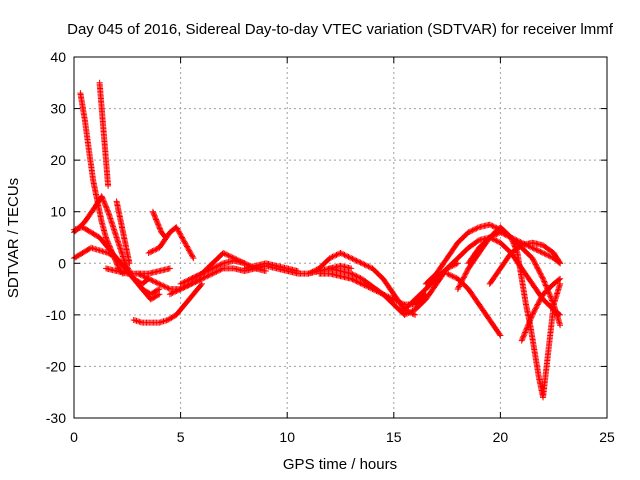 The image size is (640, 480). What do you see at coordinates (58, 160) in the screenshot?
I see `y-tick-label: 20` at bounding box center [58, 160].